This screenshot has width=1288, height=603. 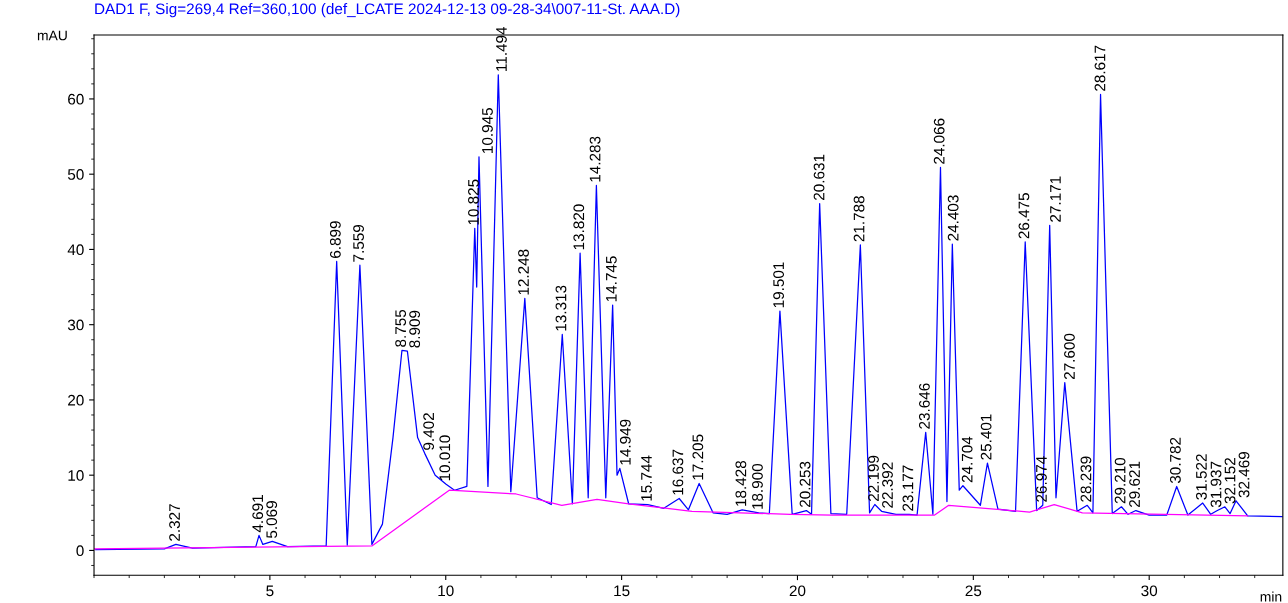 I want to click on x-axis-title: min, so click(x=1271, y=596).